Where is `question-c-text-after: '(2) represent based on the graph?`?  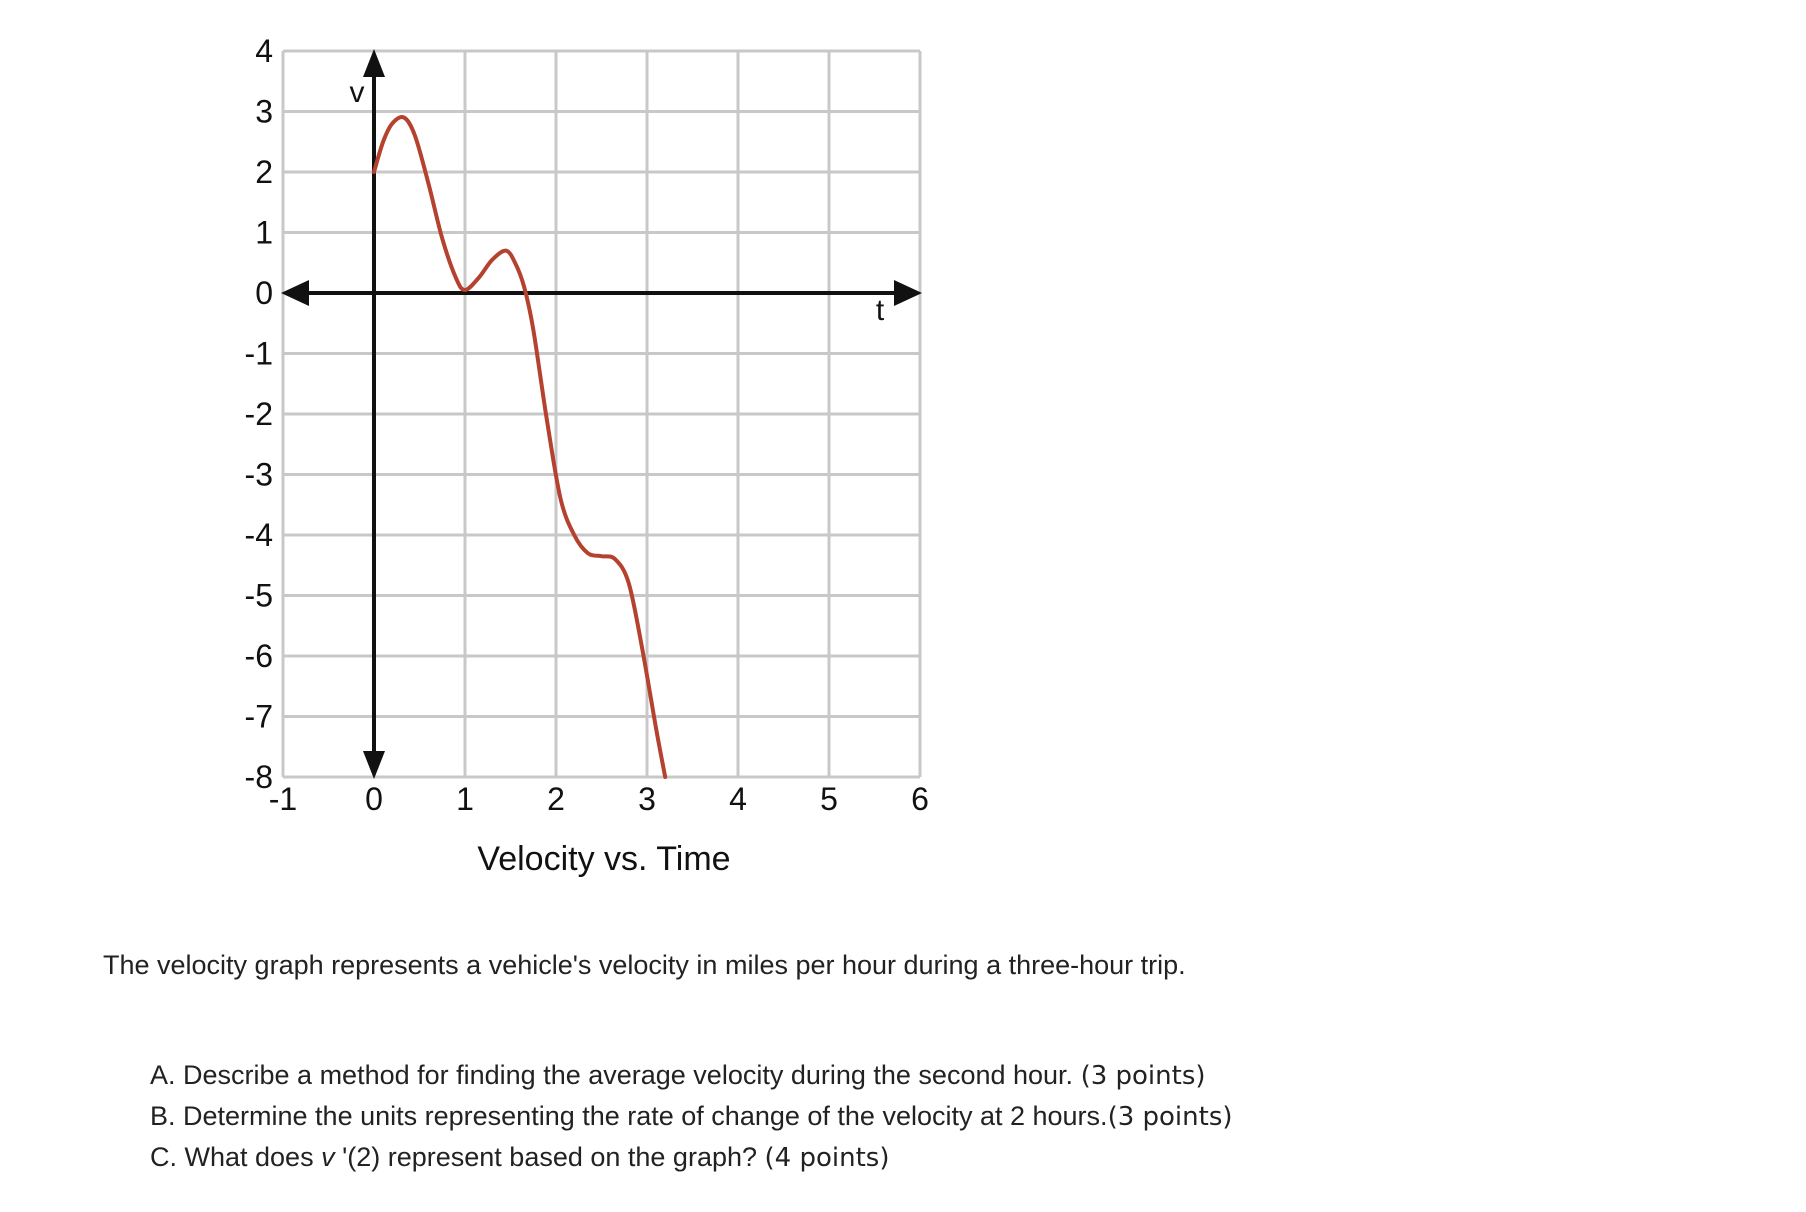
question-c-text-after: '(2) represent based on the graph? is located at coordinates (549, 1157).